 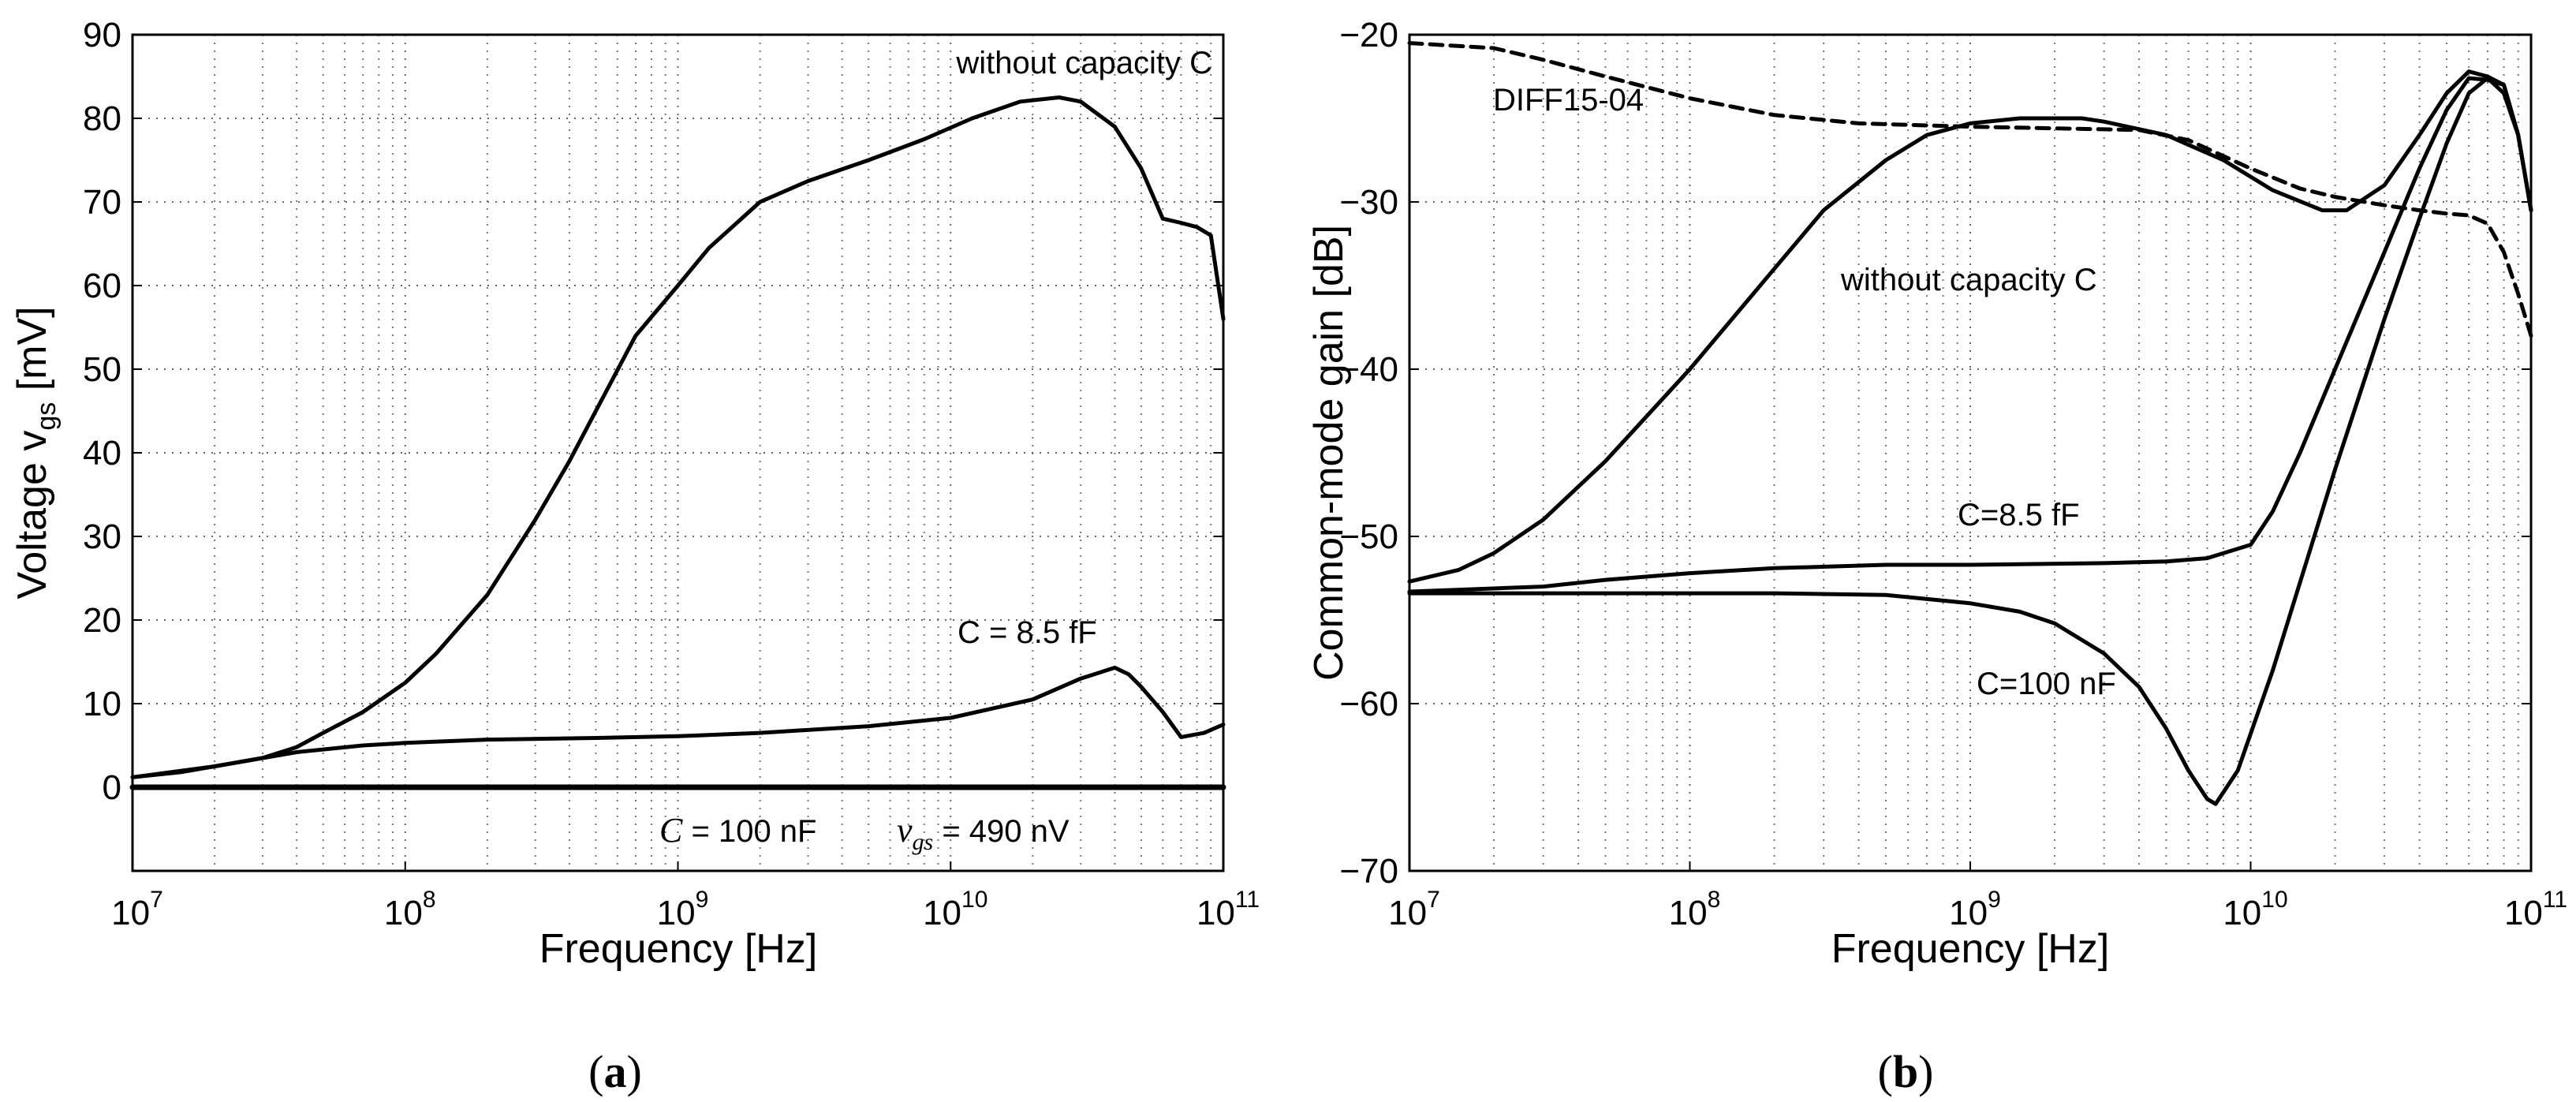 What do you see at coordinates (678, 949) in the screenshot?
I see `x-axis-label-a: Frequency [Hz]` at bounding box center [678, 949].